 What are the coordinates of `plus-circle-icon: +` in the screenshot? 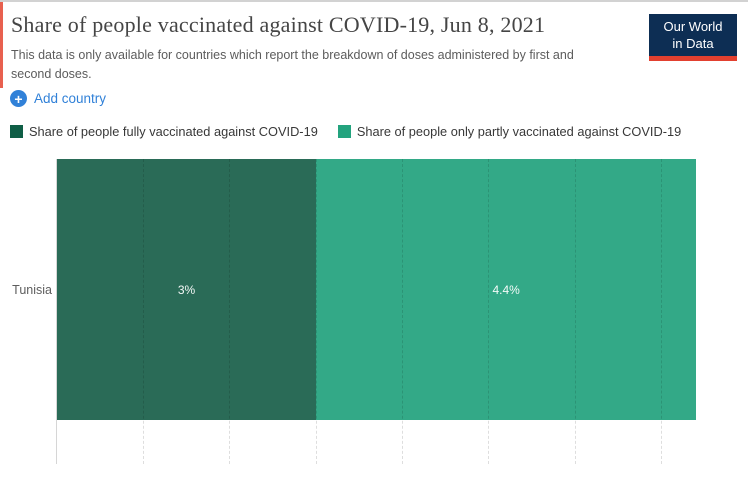 It's located at (18, 98).